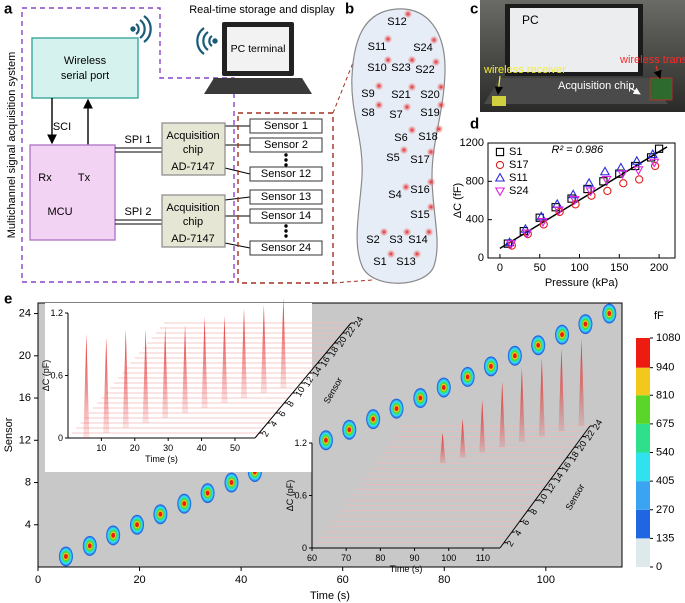  I want to click on colorbar-tick-label: 540, so click(665, 453).